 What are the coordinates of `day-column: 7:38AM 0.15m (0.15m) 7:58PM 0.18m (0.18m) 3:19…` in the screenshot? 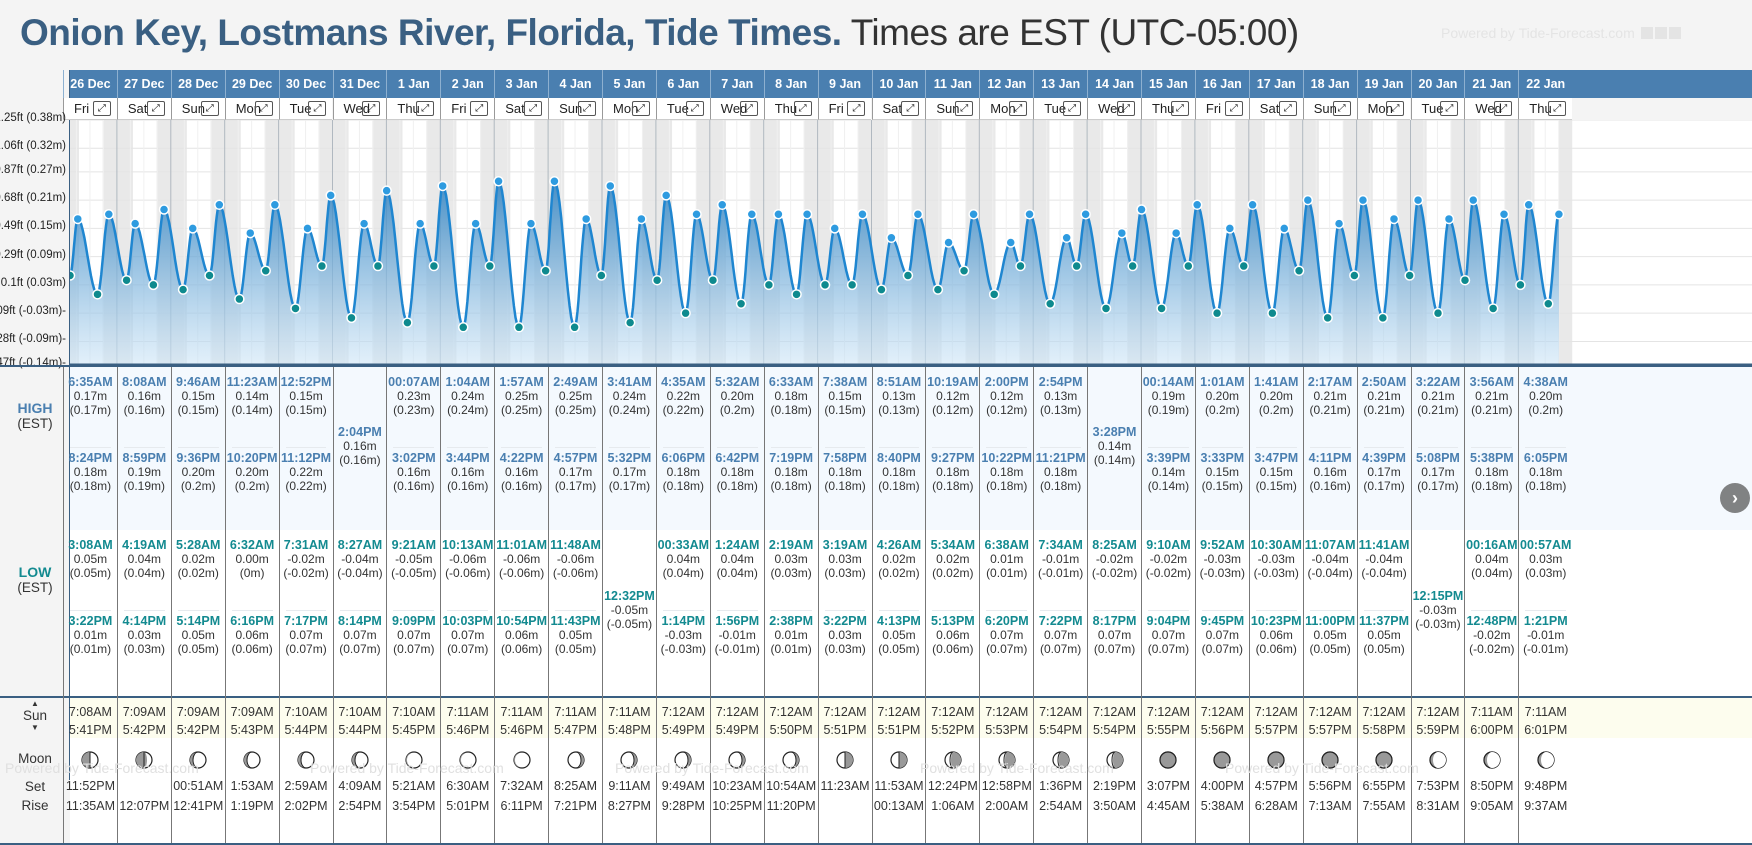 It's located at (844, 605).